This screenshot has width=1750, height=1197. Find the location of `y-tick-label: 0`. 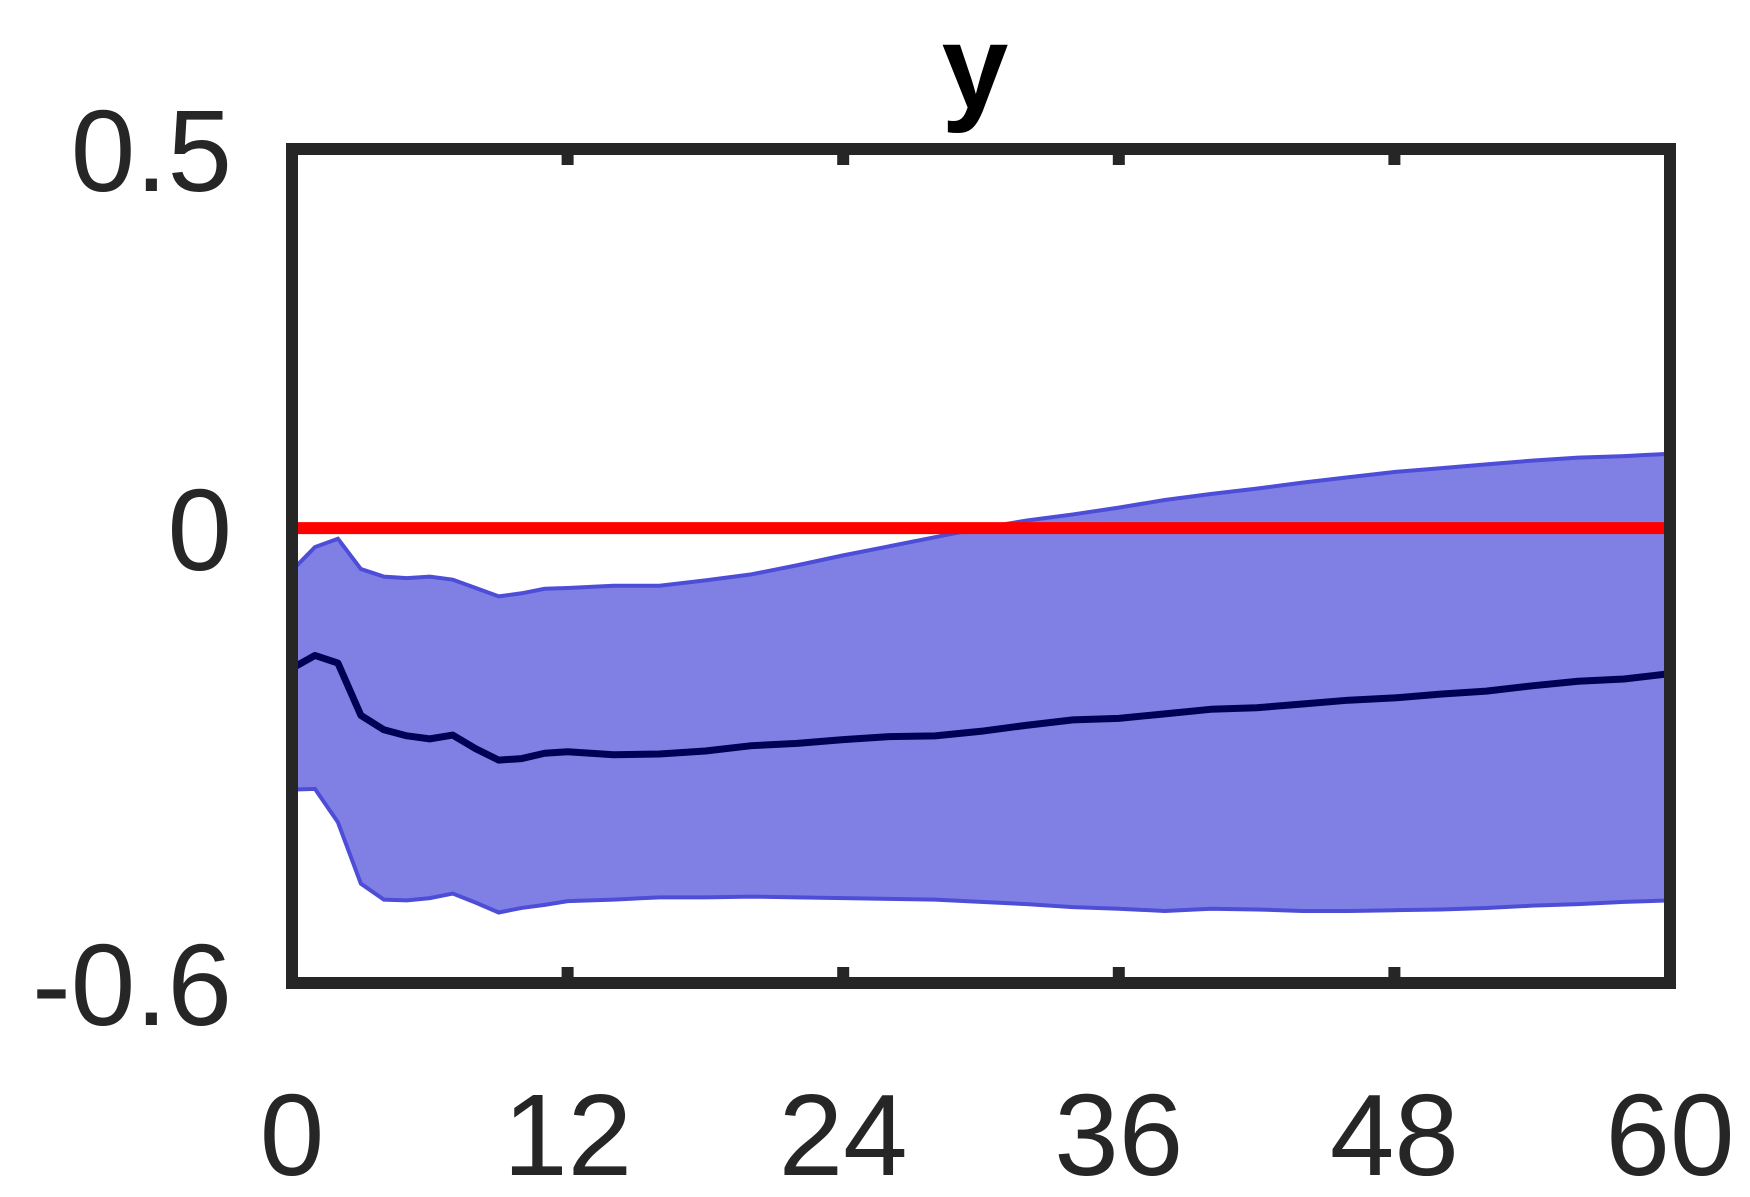

y-tick-label: 0 is located at coordinates (199, 530).